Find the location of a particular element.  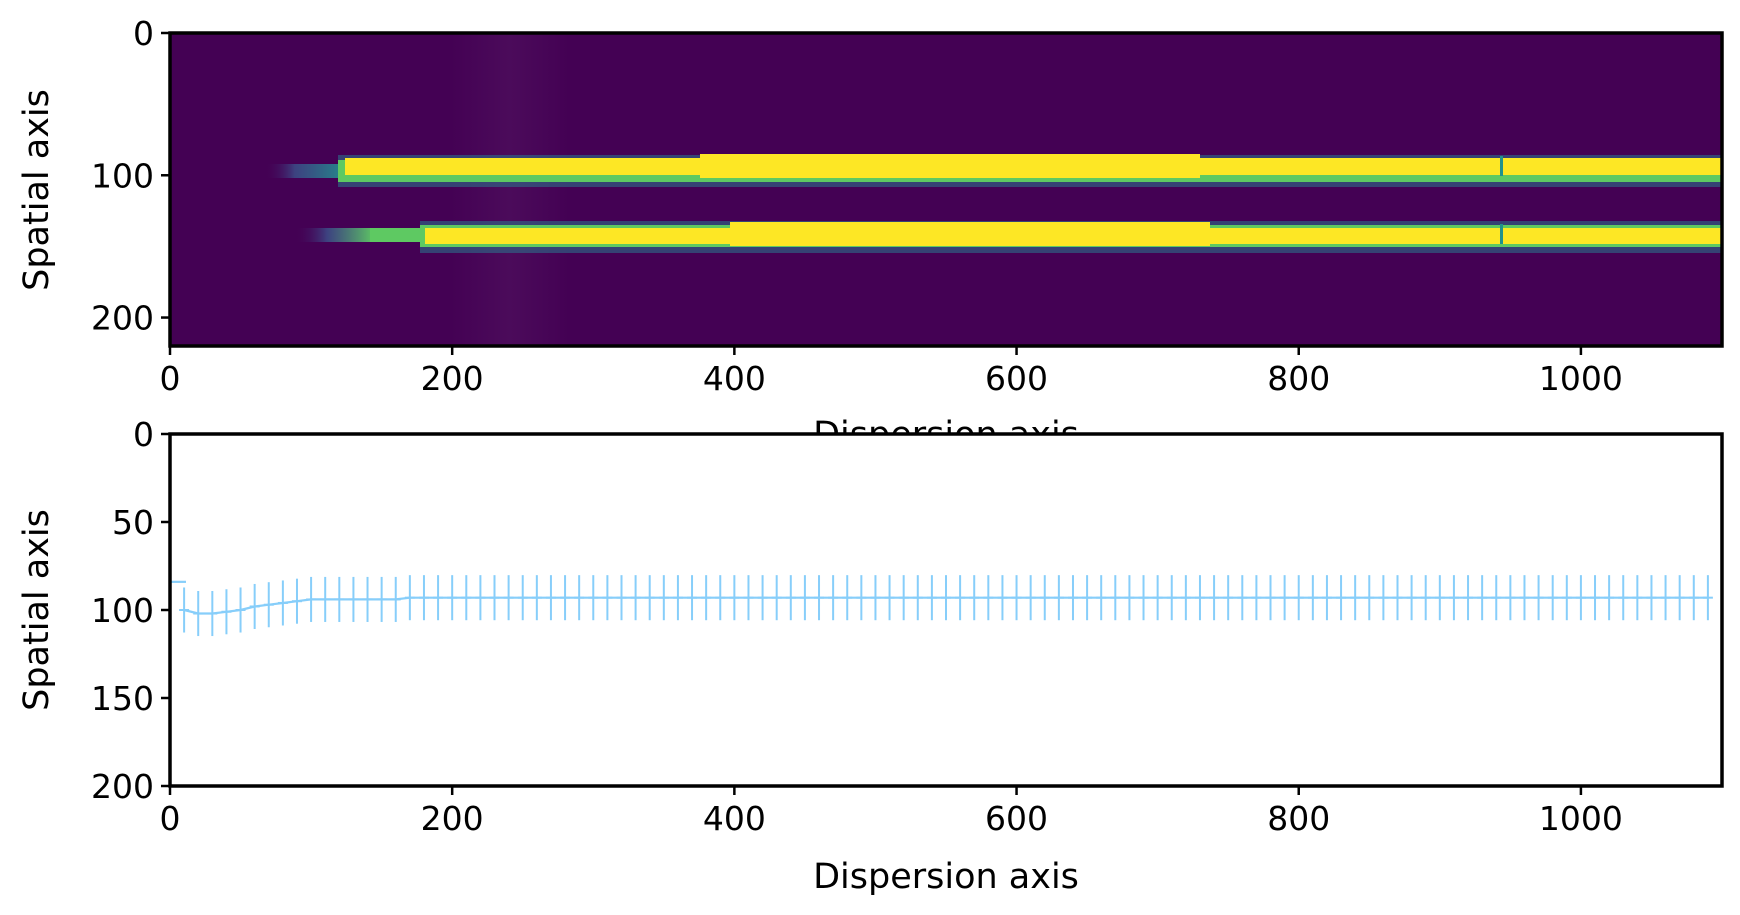

bottom-x-tick-label: 1000 is located at coordinates (1581, 818).